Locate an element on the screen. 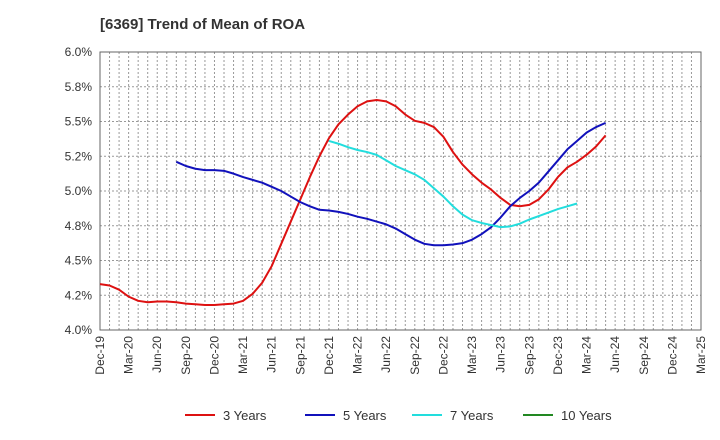 Image resolution: width=720 pixels, height=440 pixels. y-tick-label: 4.2% is located at coordinates (79, 295).